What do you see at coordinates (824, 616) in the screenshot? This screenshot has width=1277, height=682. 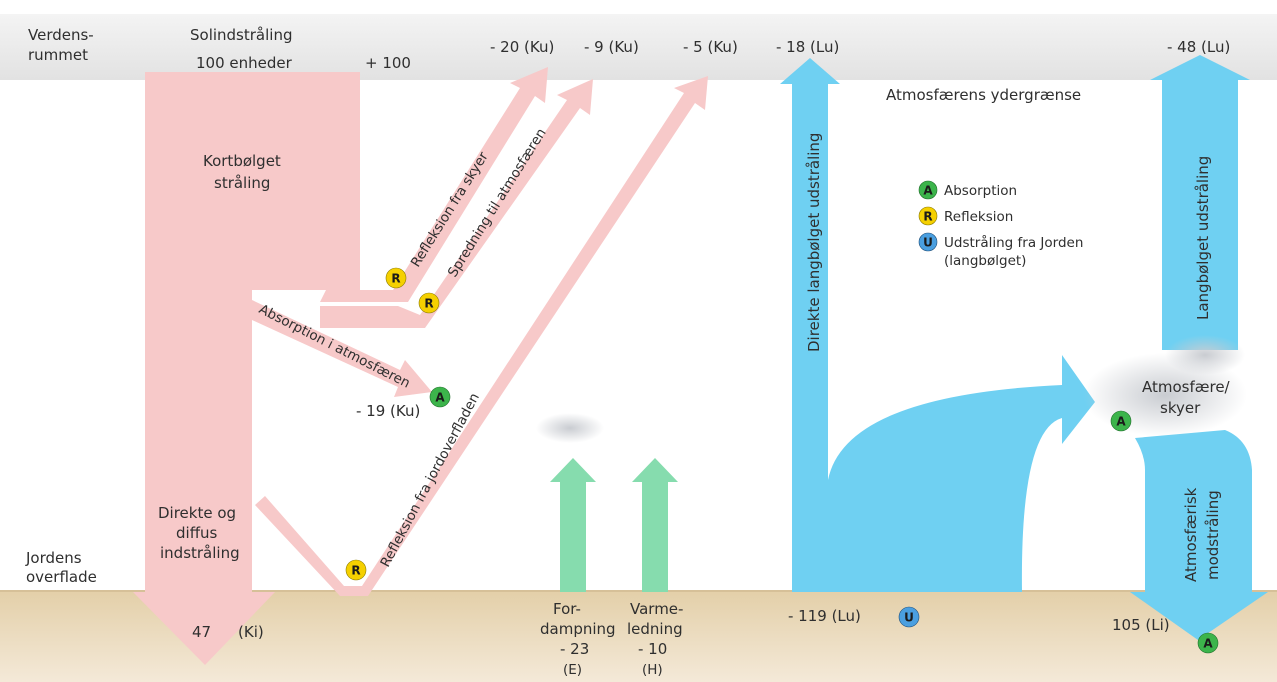 I see `lu-total: - 119 (Lu)` at bounding box center [824, 616].